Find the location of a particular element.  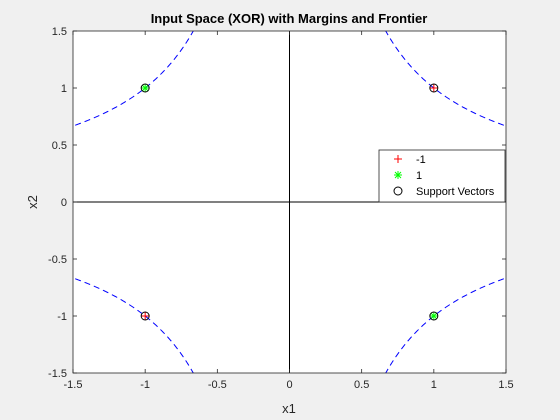

y-tick-label: -0.5 is located at coordinates (57, 260).